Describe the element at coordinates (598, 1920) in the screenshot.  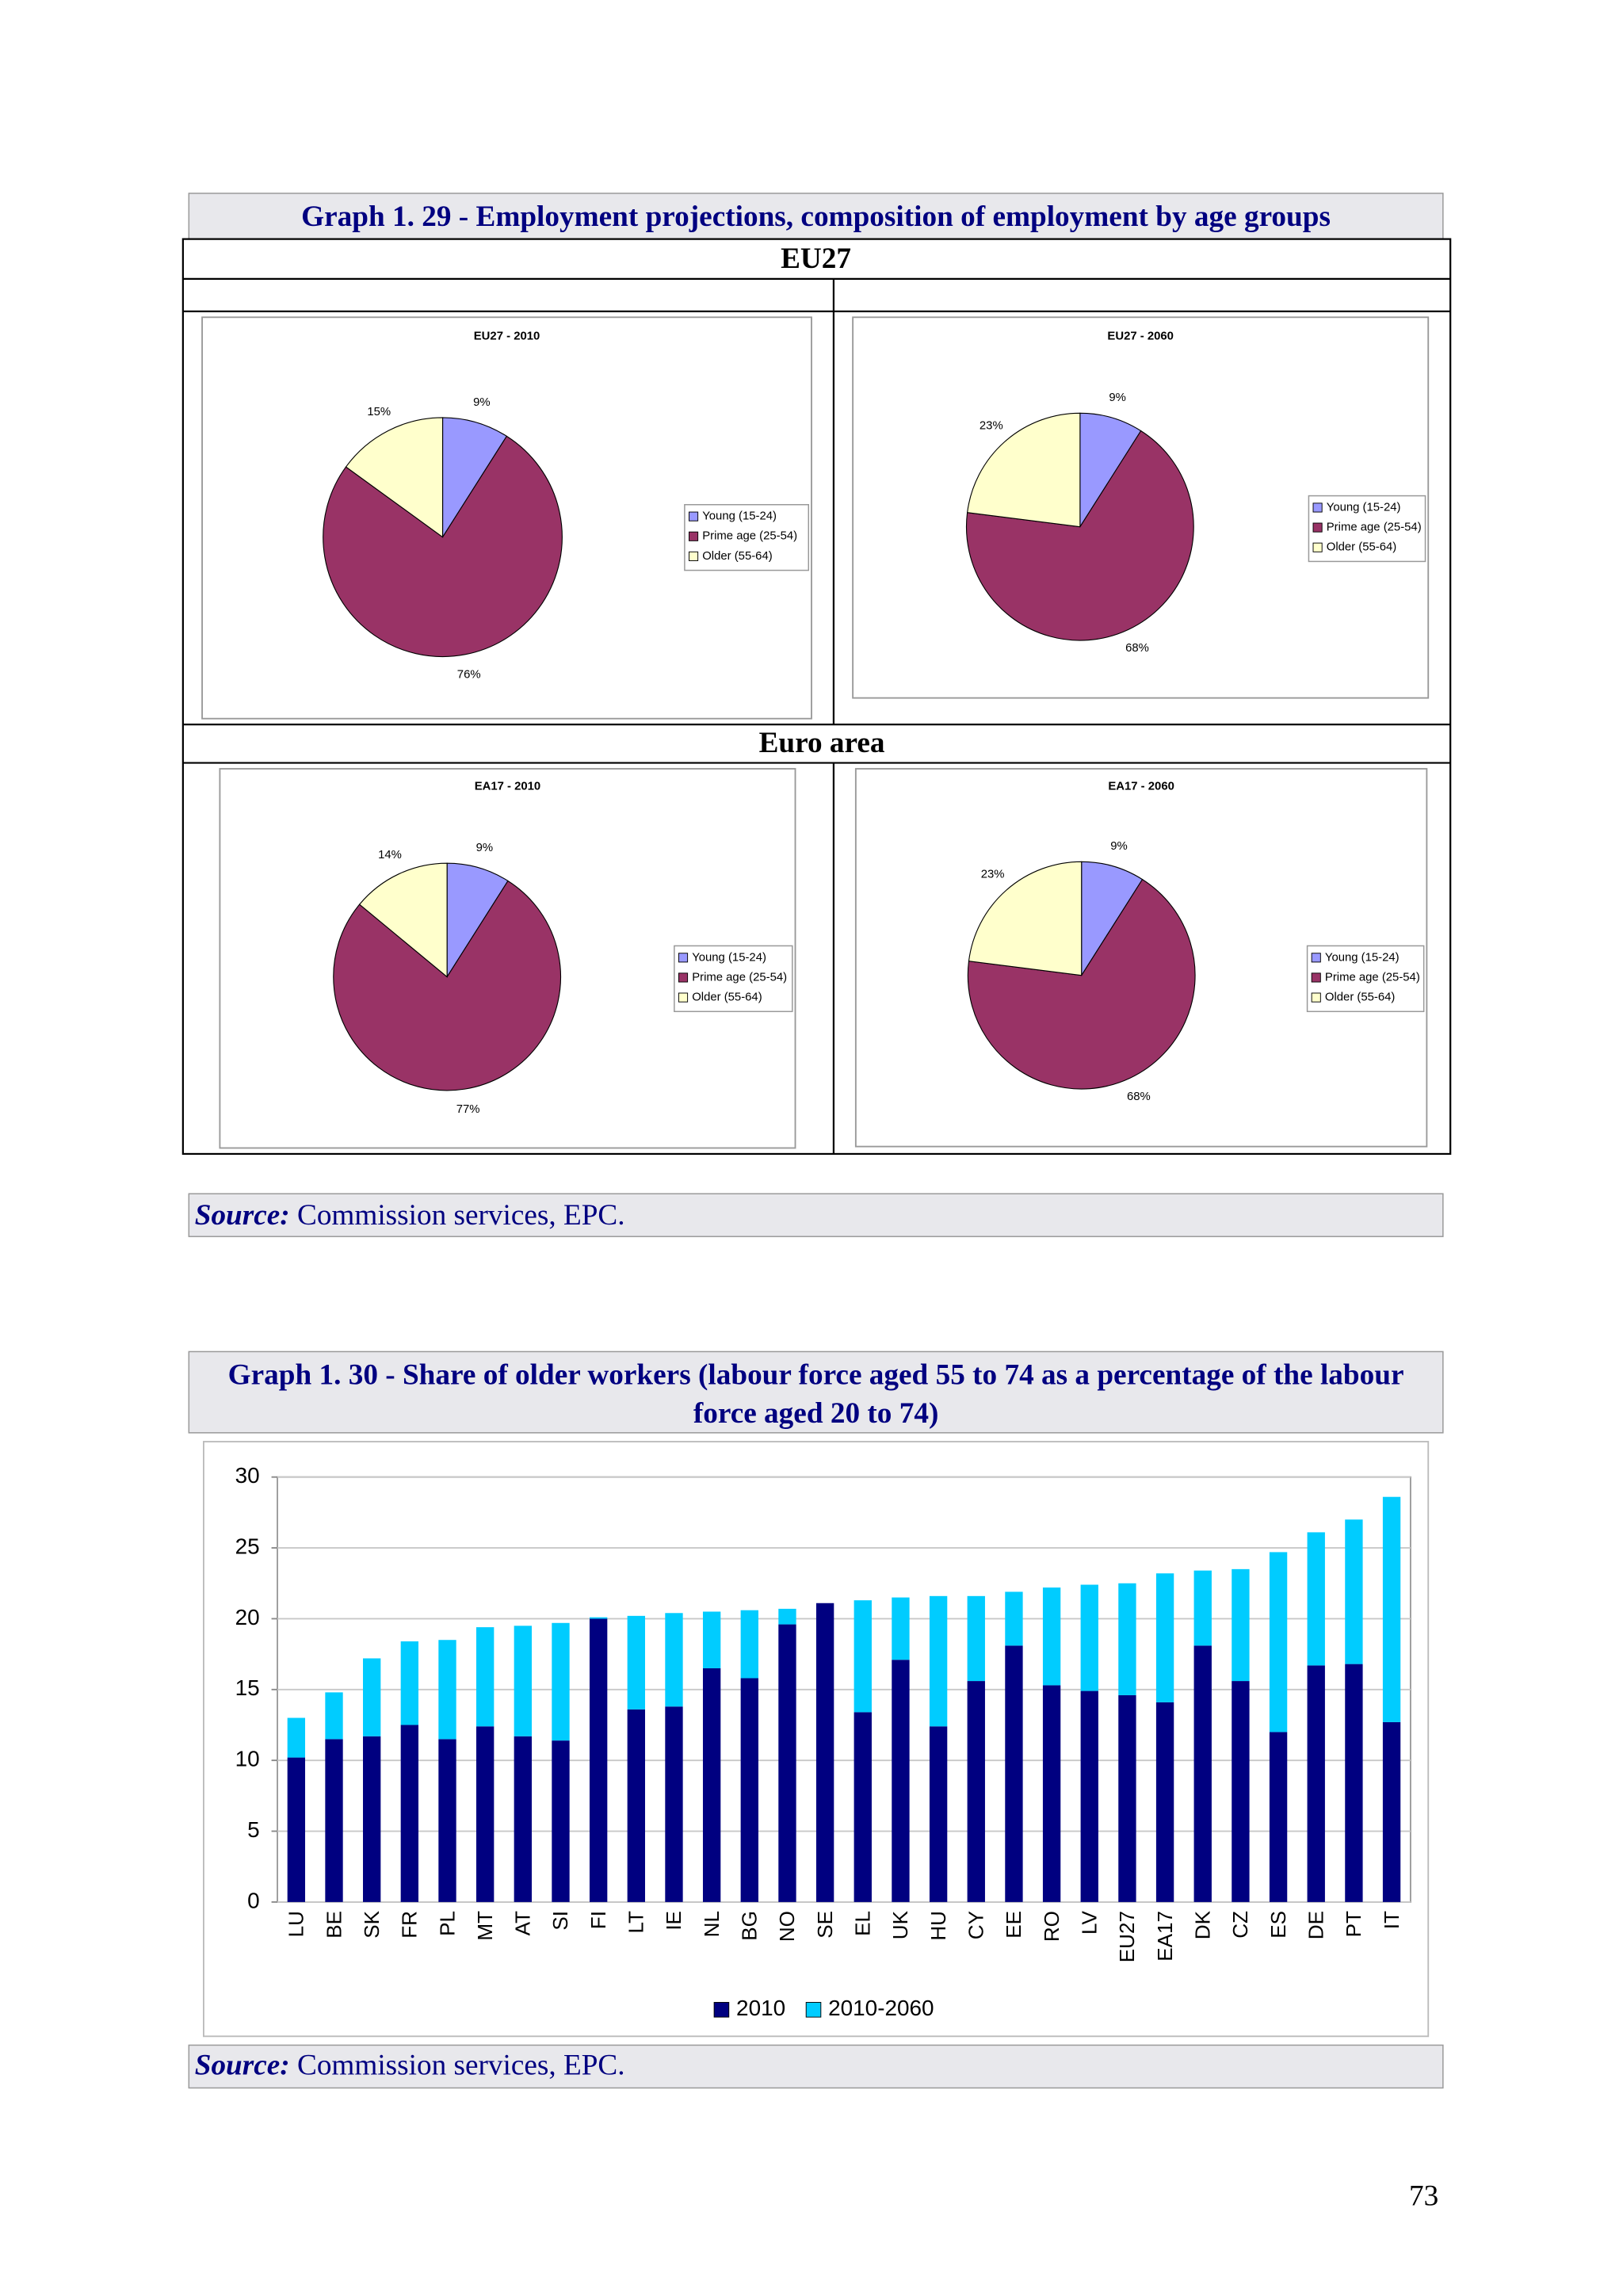
I see `x-tick-label: FI` at that location.